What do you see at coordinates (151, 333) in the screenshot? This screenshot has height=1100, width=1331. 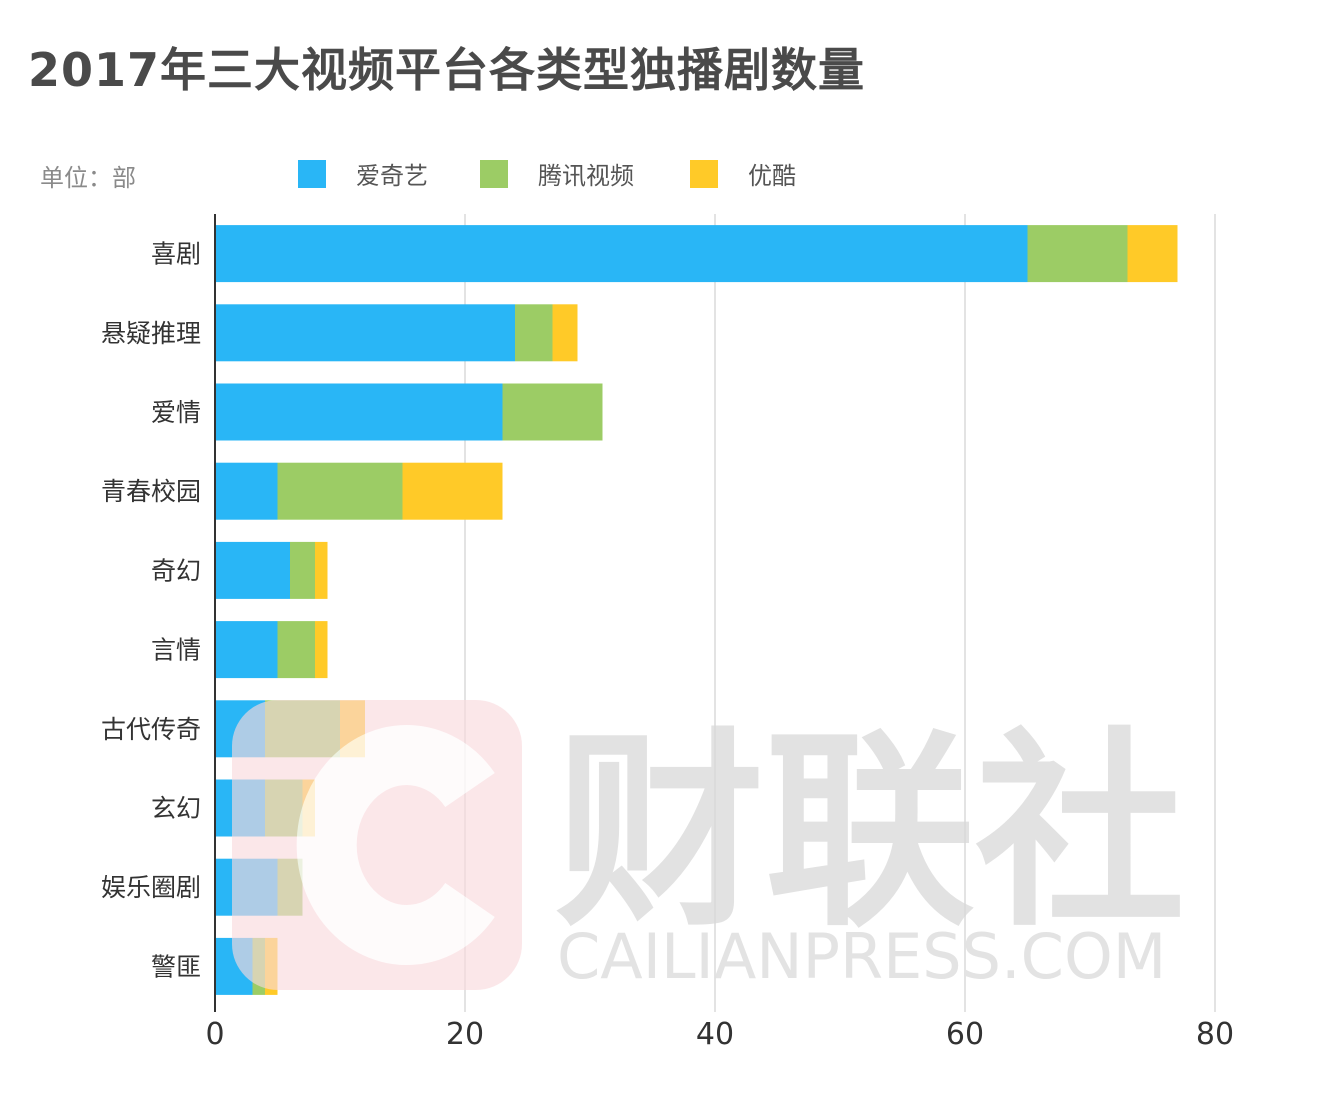 I see `category-label: 悬疑推理` at bounding box center [151, 333].